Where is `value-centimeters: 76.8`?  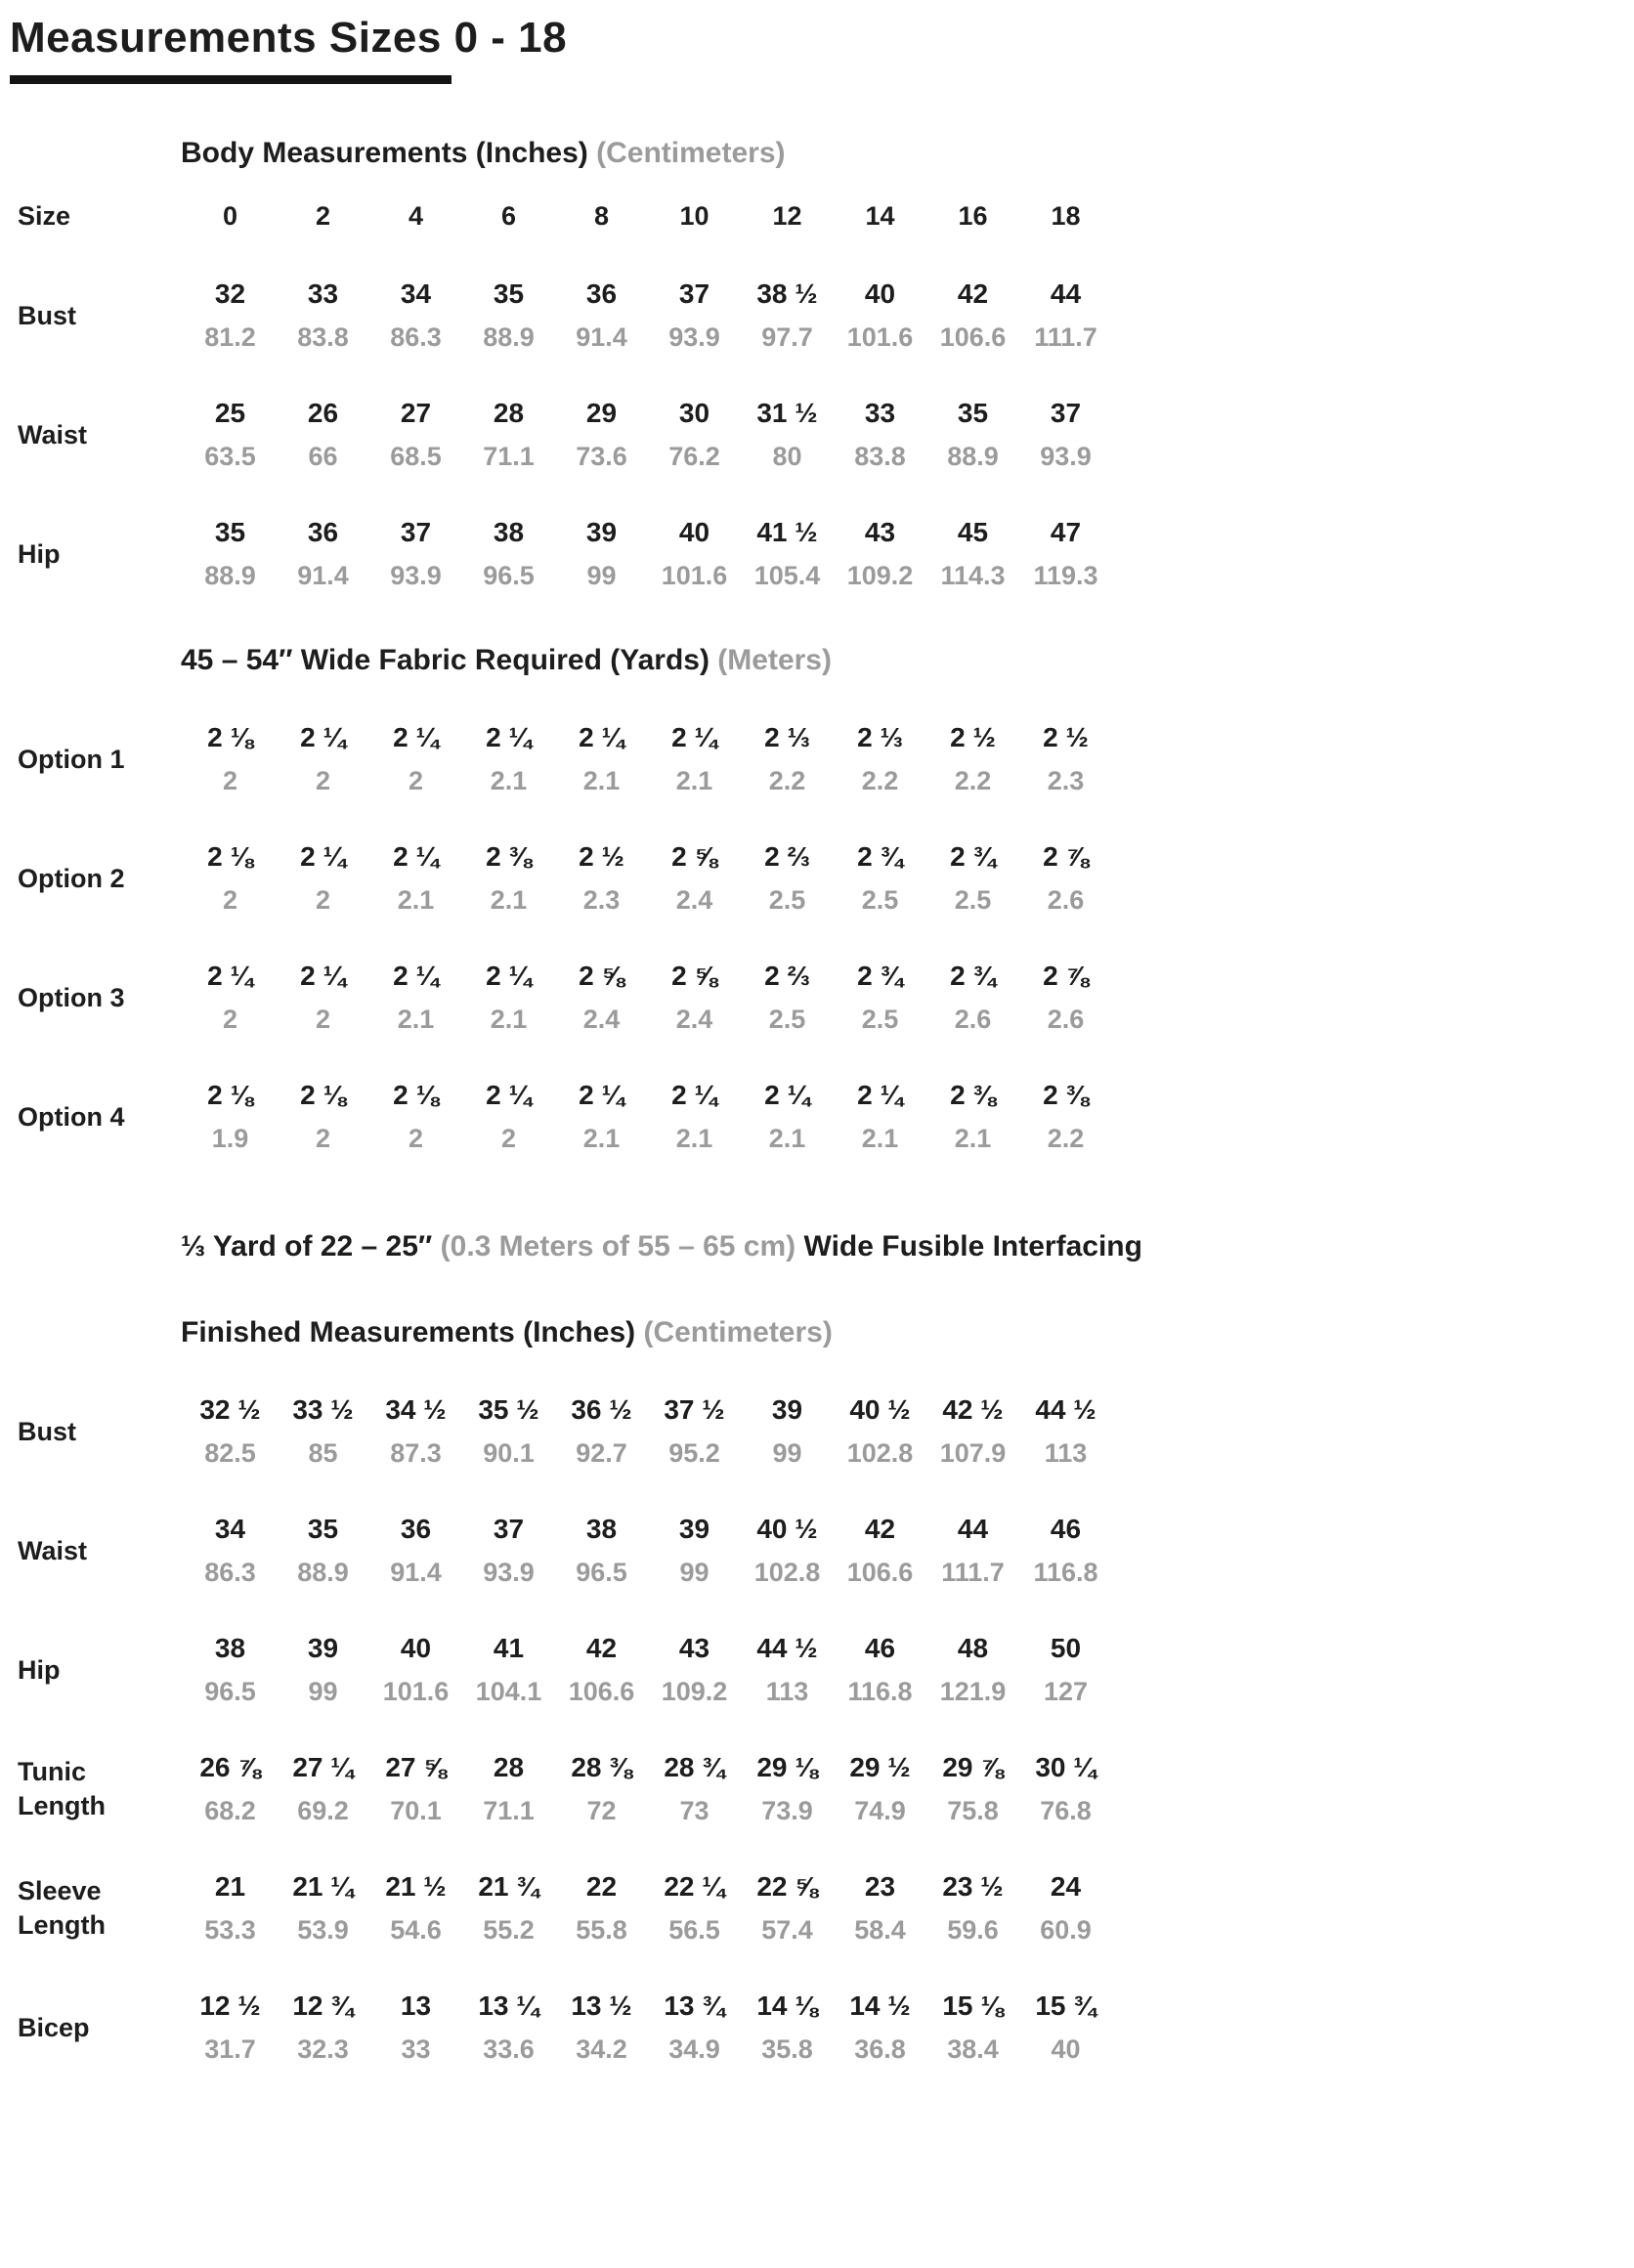 value-centimeters: 76.8 is located at coordinates (1066, 1811).